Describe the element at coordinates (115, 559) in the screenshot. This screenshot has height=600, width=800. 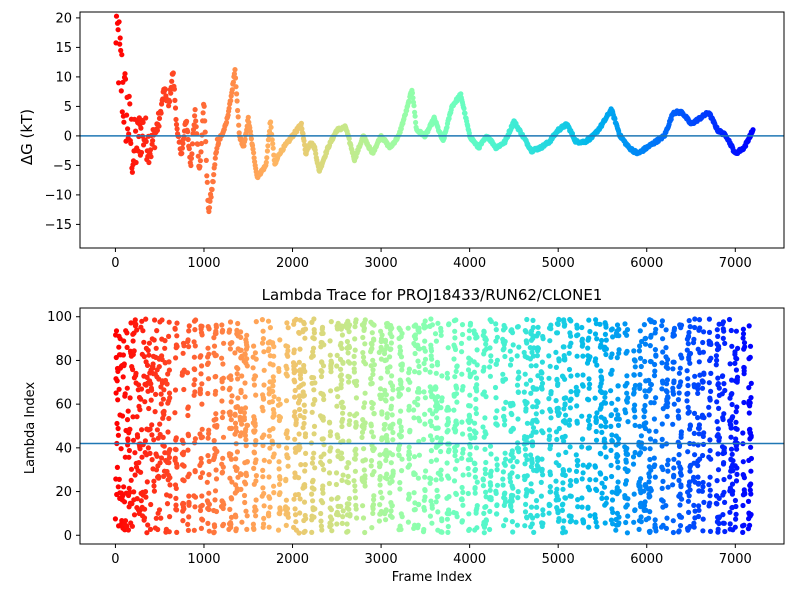
I see `x-tick-label: 0` at that location.